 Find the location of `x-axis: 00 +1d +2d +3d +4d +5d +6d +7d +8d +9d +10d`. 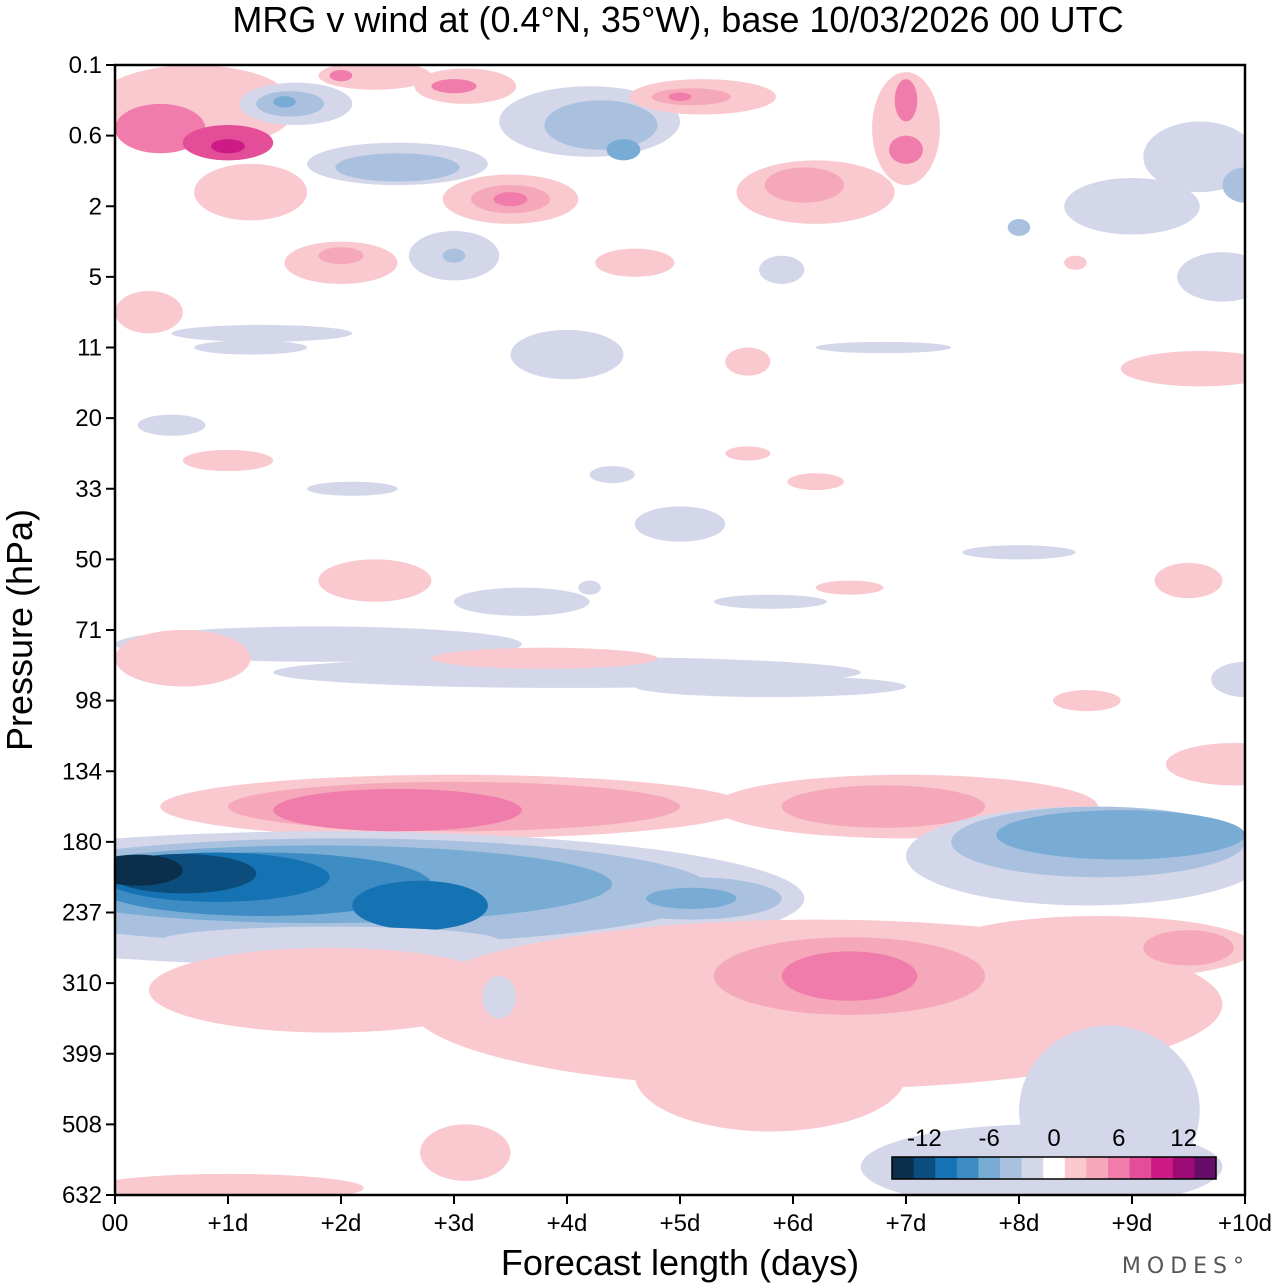

x-axis: 00 +1d +2d +3d +4d +5d +6d +7d +8d +9d +10d is located at coordinates (687, 1216).